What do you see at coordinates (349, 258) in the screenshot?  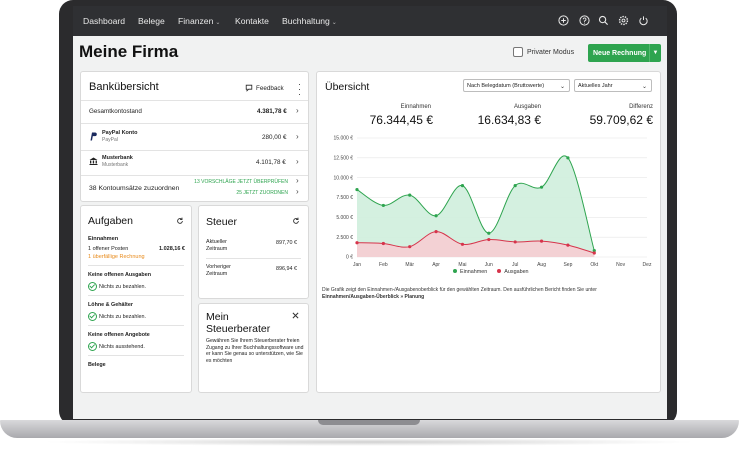 I see `y-tick-label: 0 €` at bounding box center [349, 258].